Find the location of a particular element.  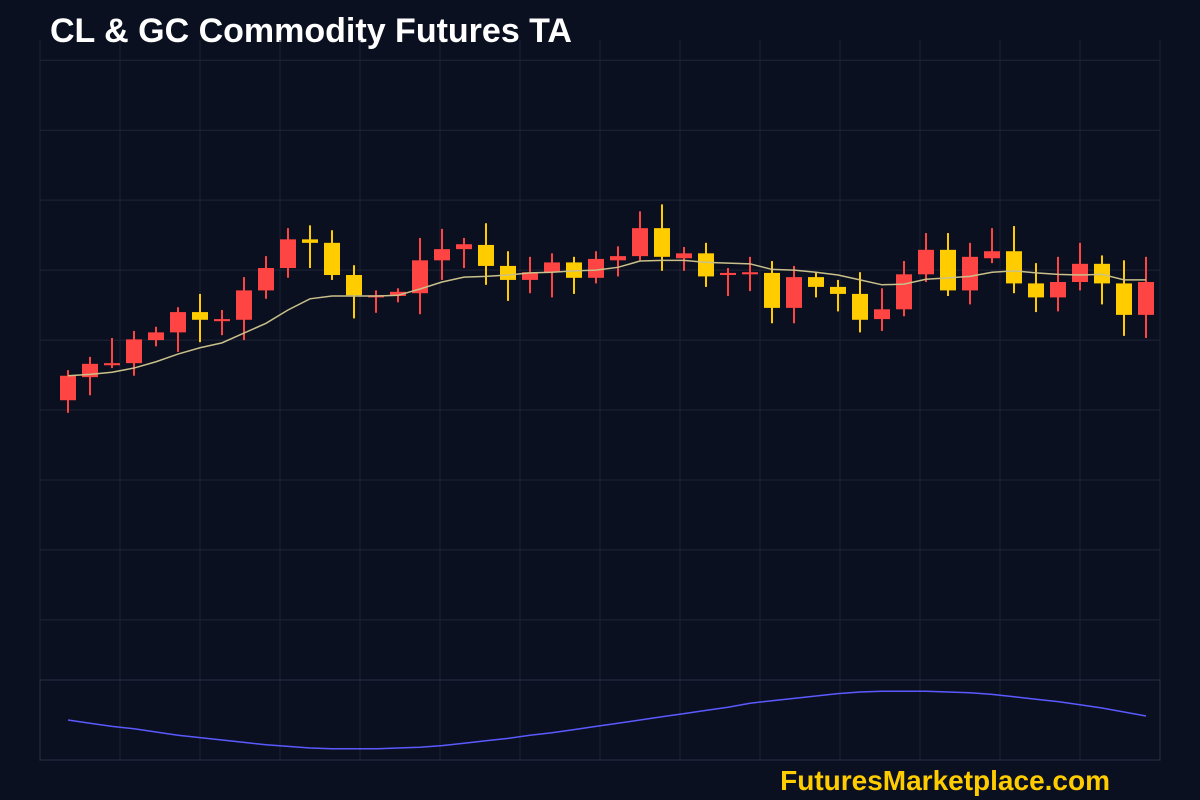

footer: FuturesMarketplace.com is located at coordinates (945, 780).